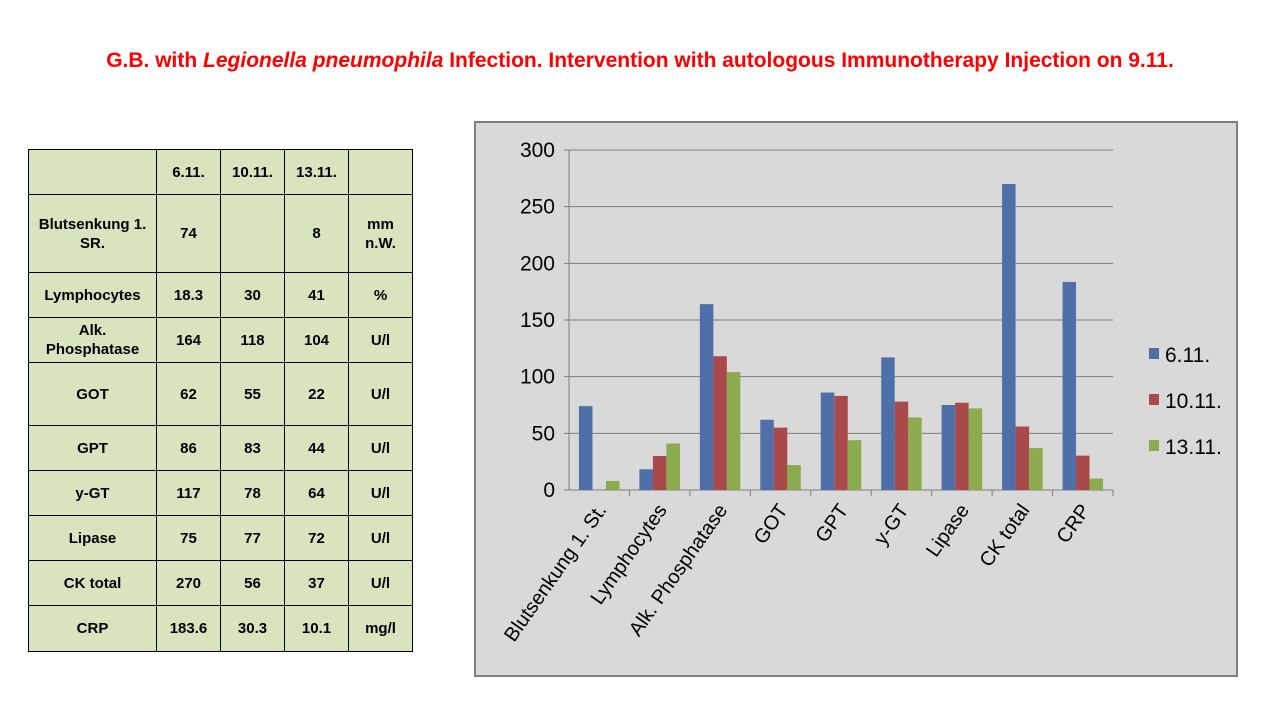 The width and height of the screenshot is (1280, 720). I want to click on x-tick-label: GOT, so click(771, 524).